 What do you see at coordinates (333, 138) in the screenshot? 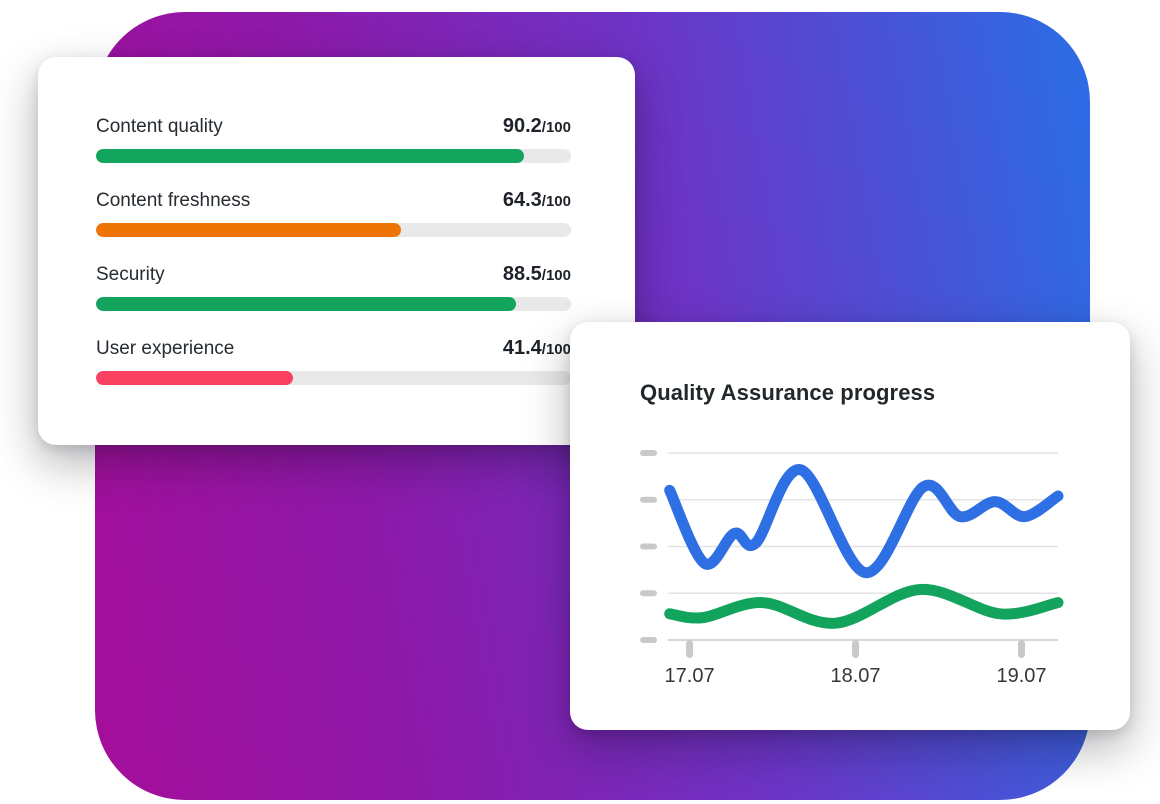
I see `metric-row: Content quality 90.2/100` at bounding box center [333, 138].